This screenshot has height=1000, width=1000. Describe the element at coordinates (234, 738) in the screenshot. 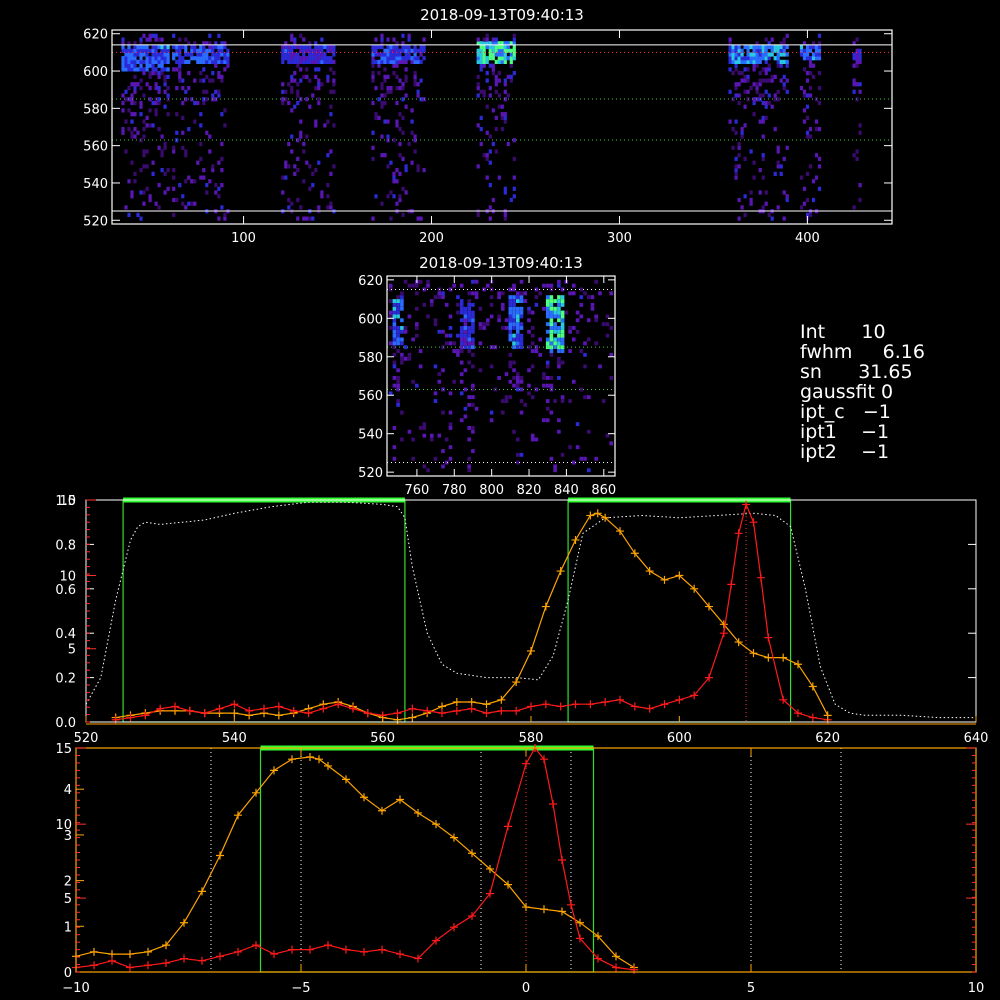

I see `x-tick-label: 540` at that location.